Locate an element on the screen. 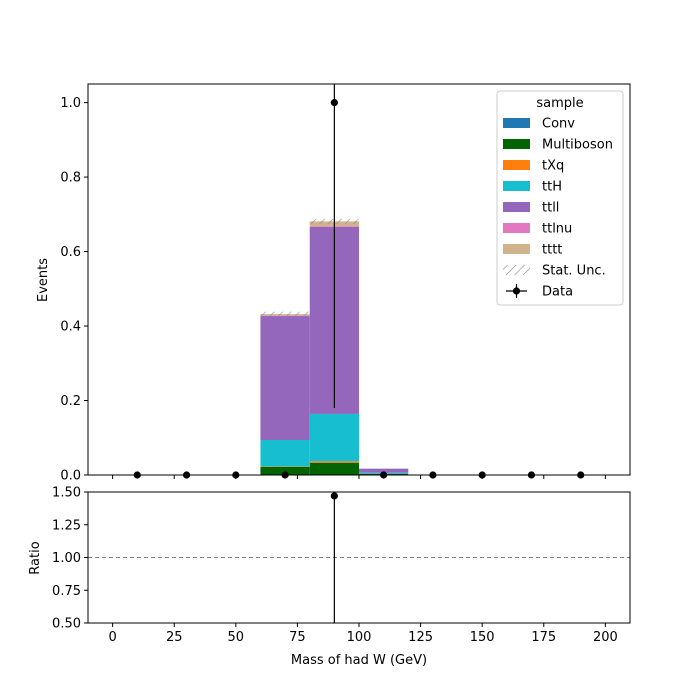 The height and width of the screenshot is (700, 700). ratio-axes-frame is located at coordinates (359, 557).